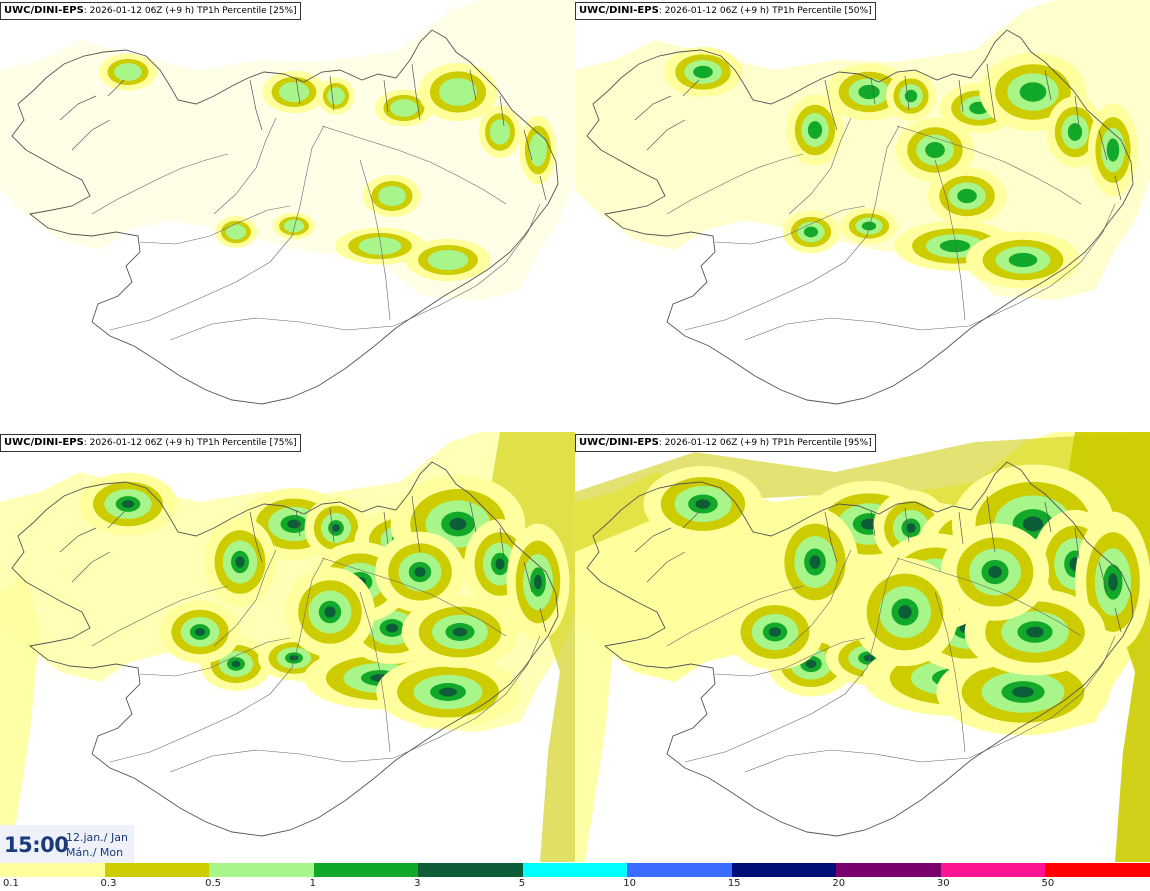  I want to click on valid-time-box: 15:00 12.jan./ Jan Mán./ Mon, so click(67, 844).